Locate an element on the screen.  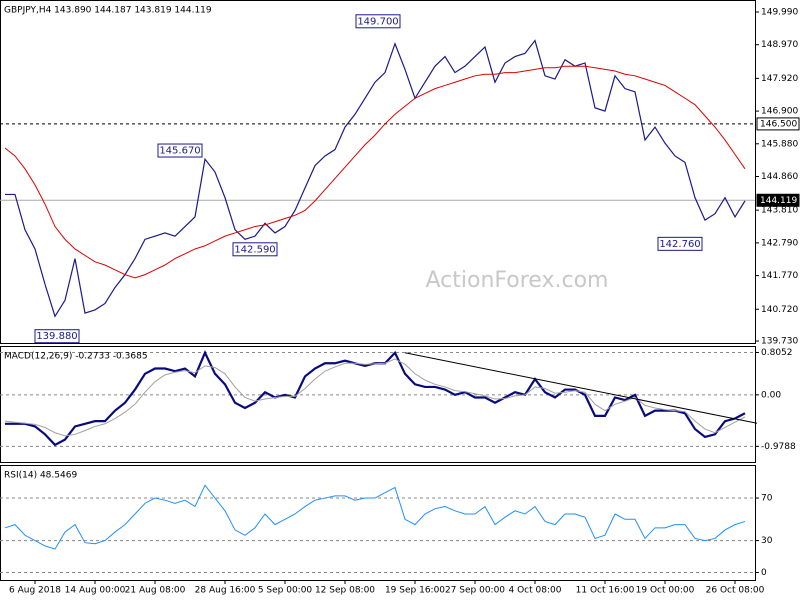
trend-line is located at coordinates (581, 388).